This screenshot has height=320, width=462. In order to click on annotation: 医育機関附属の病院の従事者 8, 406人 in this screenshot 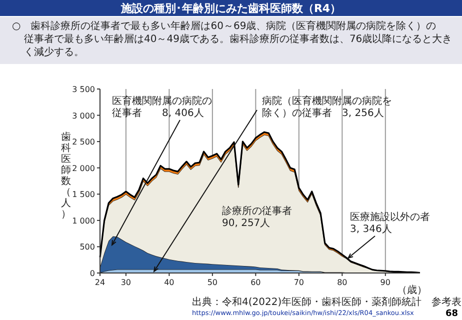, I will do `click(162, 107)`.